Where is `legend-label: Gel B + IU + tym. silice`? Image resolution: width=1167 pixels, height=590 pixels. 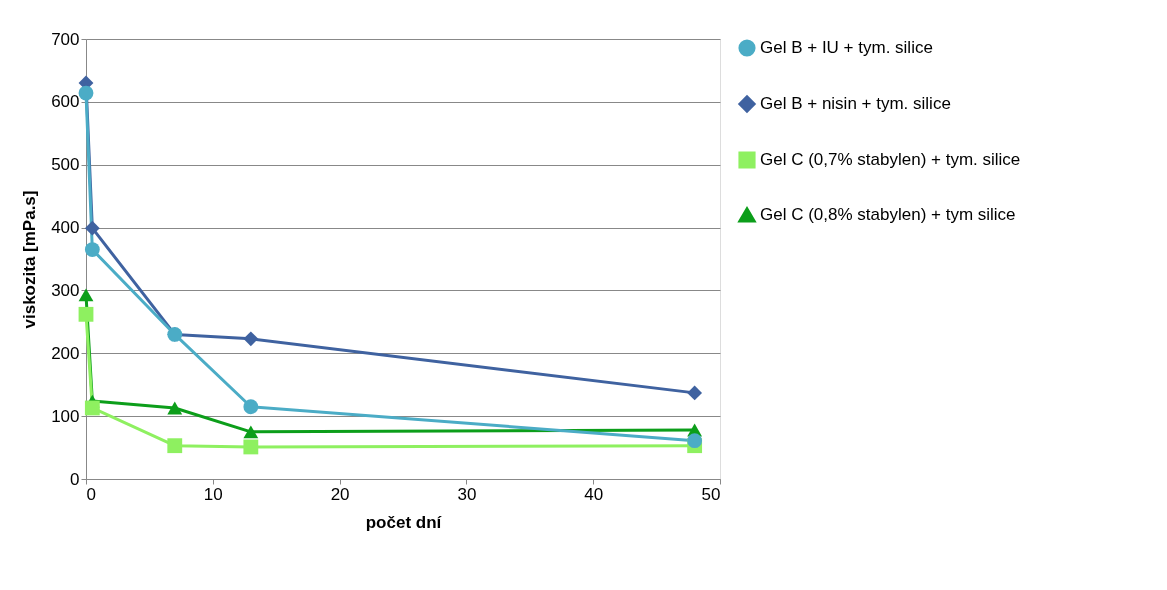 legend-label: Gel B + IU + tym. silice is located at coordinates (846, 47).